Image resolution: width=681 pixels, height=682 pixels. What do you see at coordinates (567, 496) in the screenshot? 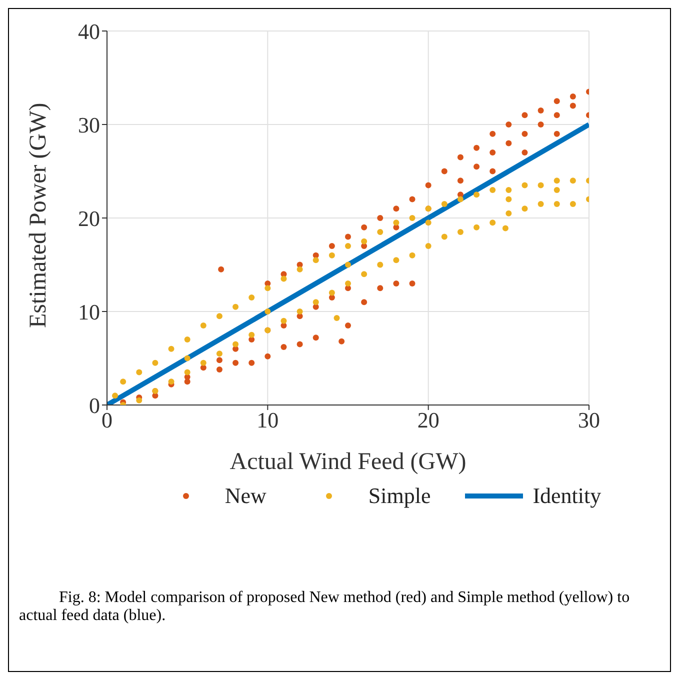
I see `legend-label: Identity` at bounding box center [567, 496].